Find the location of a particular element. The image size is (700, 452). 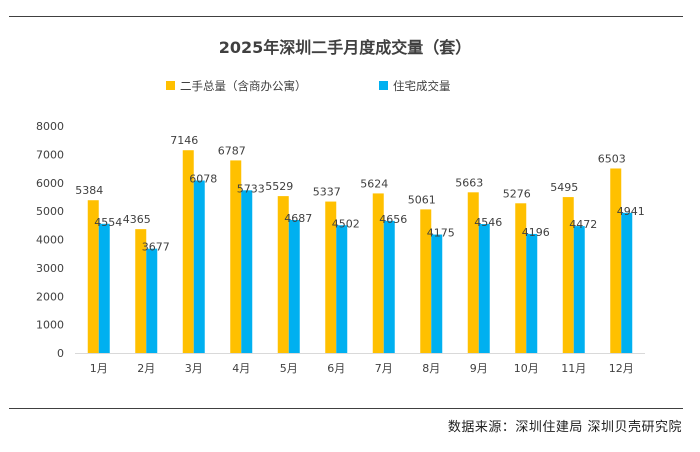

y-tick-label: 3000 is located at coordinates (50, 268).